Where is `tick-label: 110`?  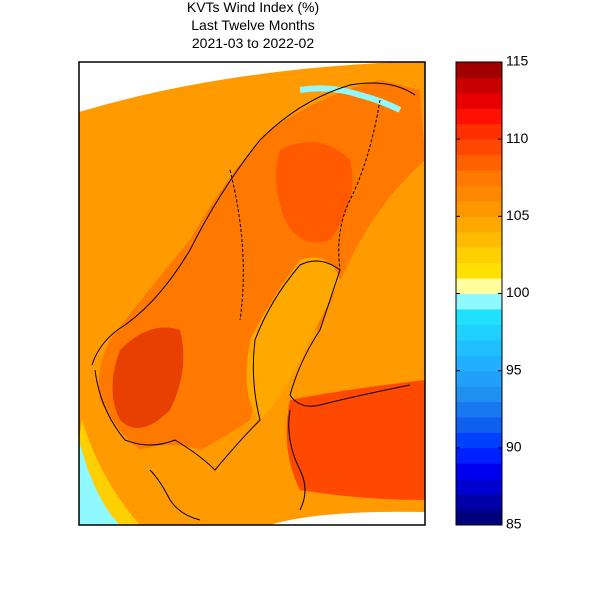 tick-label: 110 is located at coordinates (517, 138).